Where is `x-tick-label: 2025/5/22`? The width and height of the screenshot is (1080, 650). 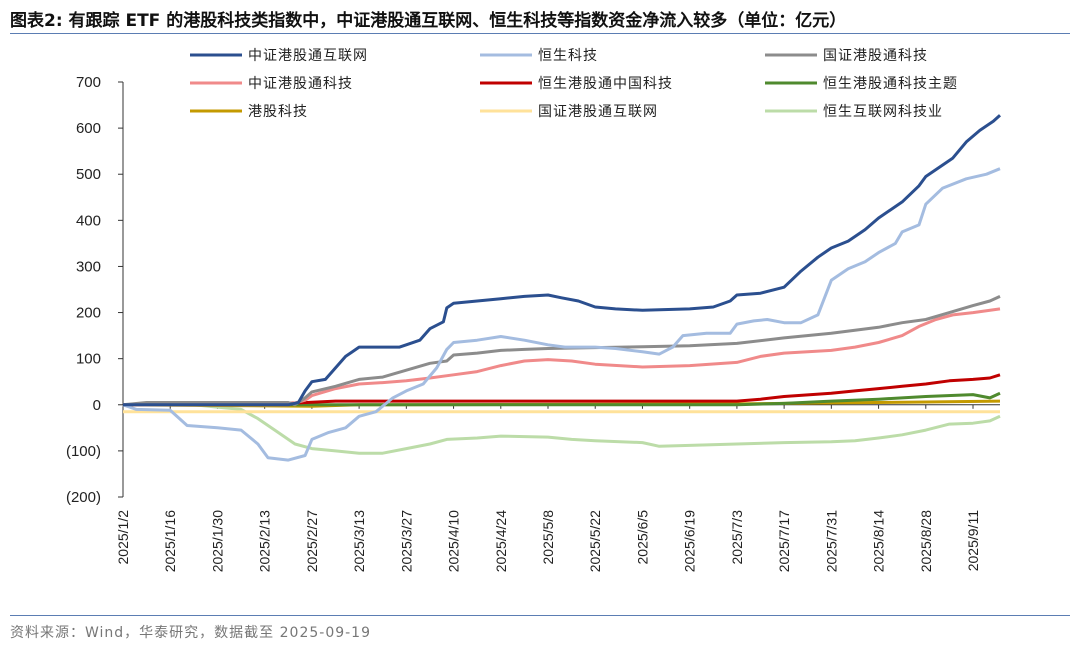
x-tick-label: 2025/5/22 is located at coordinates (595, 541).